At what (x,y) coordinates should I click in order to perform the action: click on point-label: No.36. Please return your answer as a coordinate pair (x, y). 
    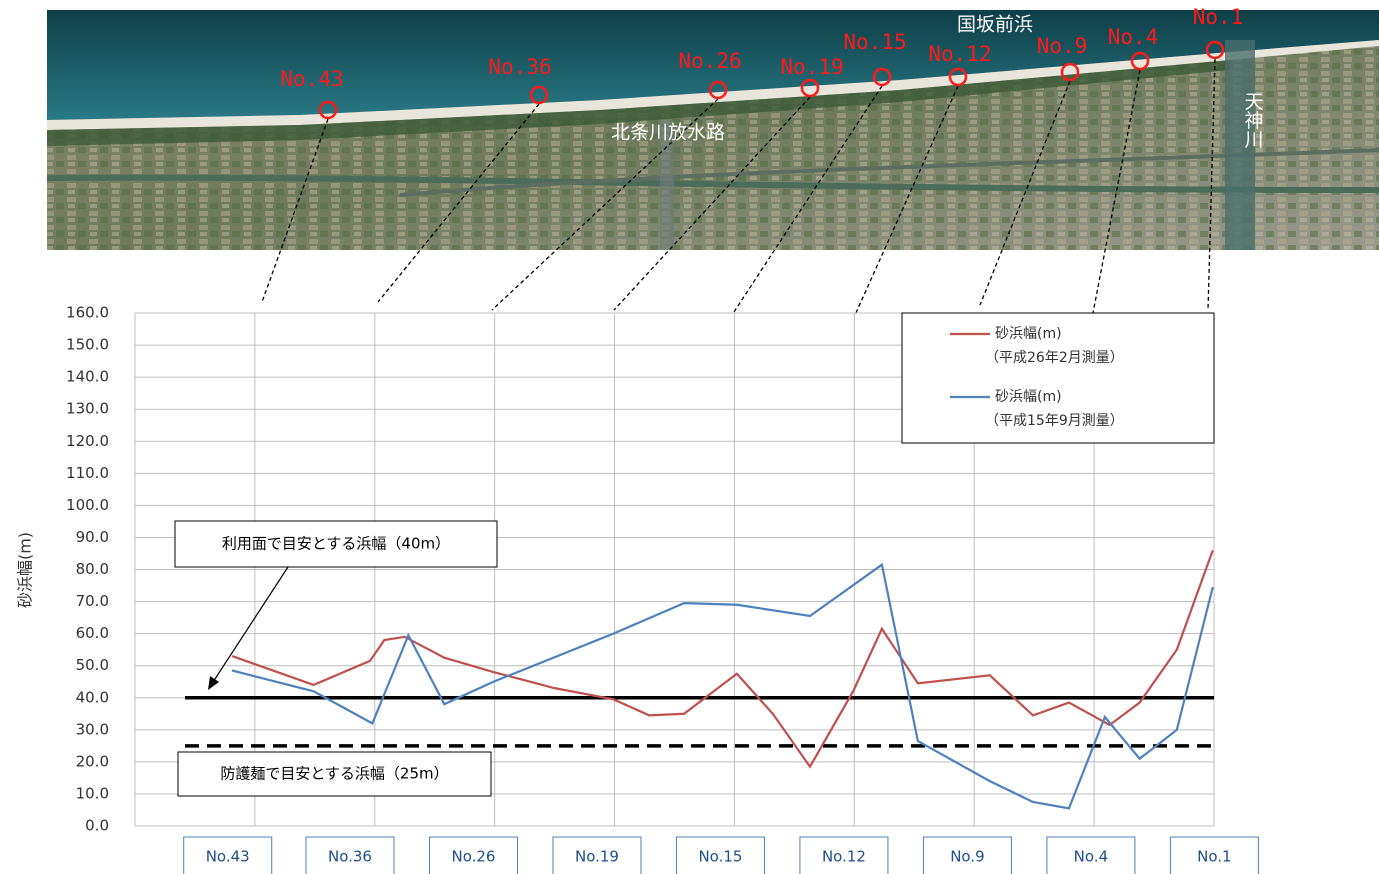
    Looking at the image, I should click on (519, 67).